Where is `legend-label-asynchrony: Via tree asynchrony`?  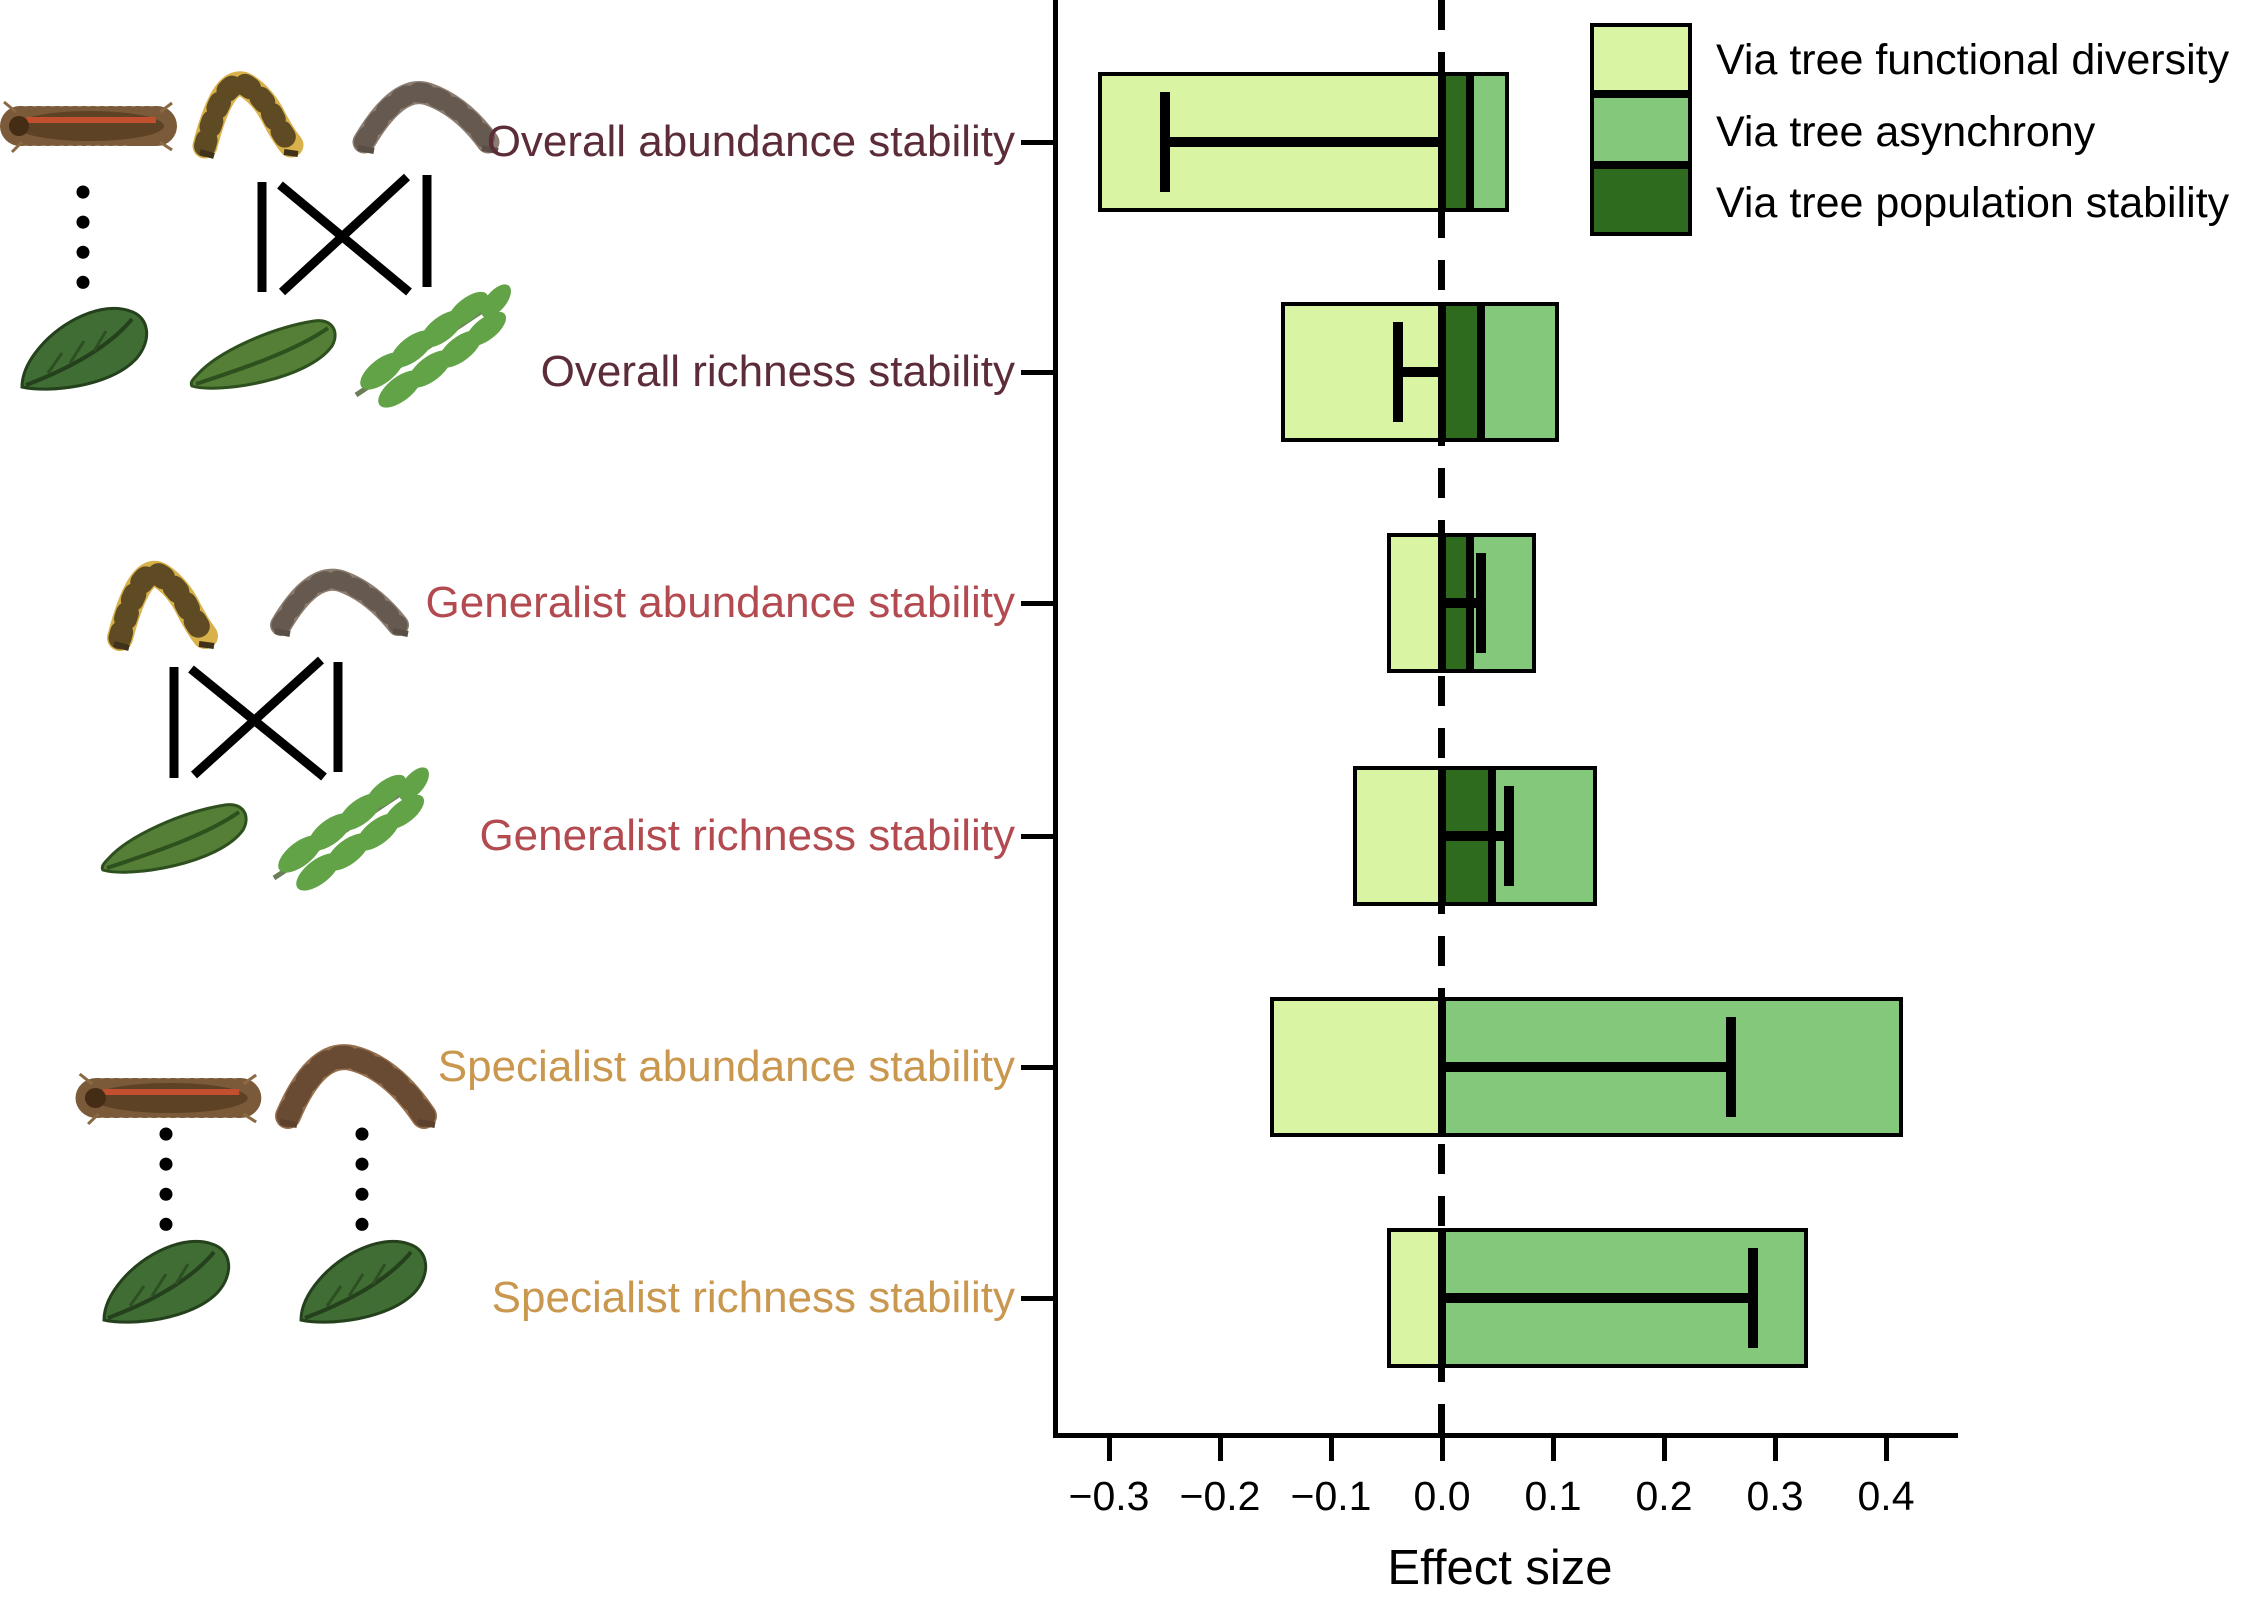
legend-label-asynchrony: Via tree asynchrony is located at coordinates (1906, 132).